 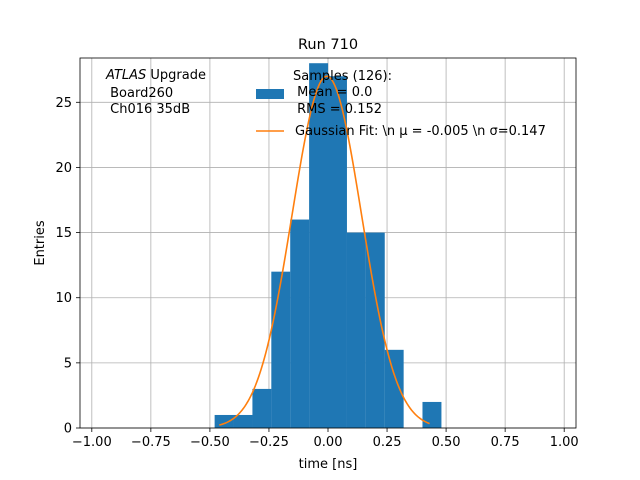 I want to click on atlas-italic: ATLAS, so click(x=125, y=75).